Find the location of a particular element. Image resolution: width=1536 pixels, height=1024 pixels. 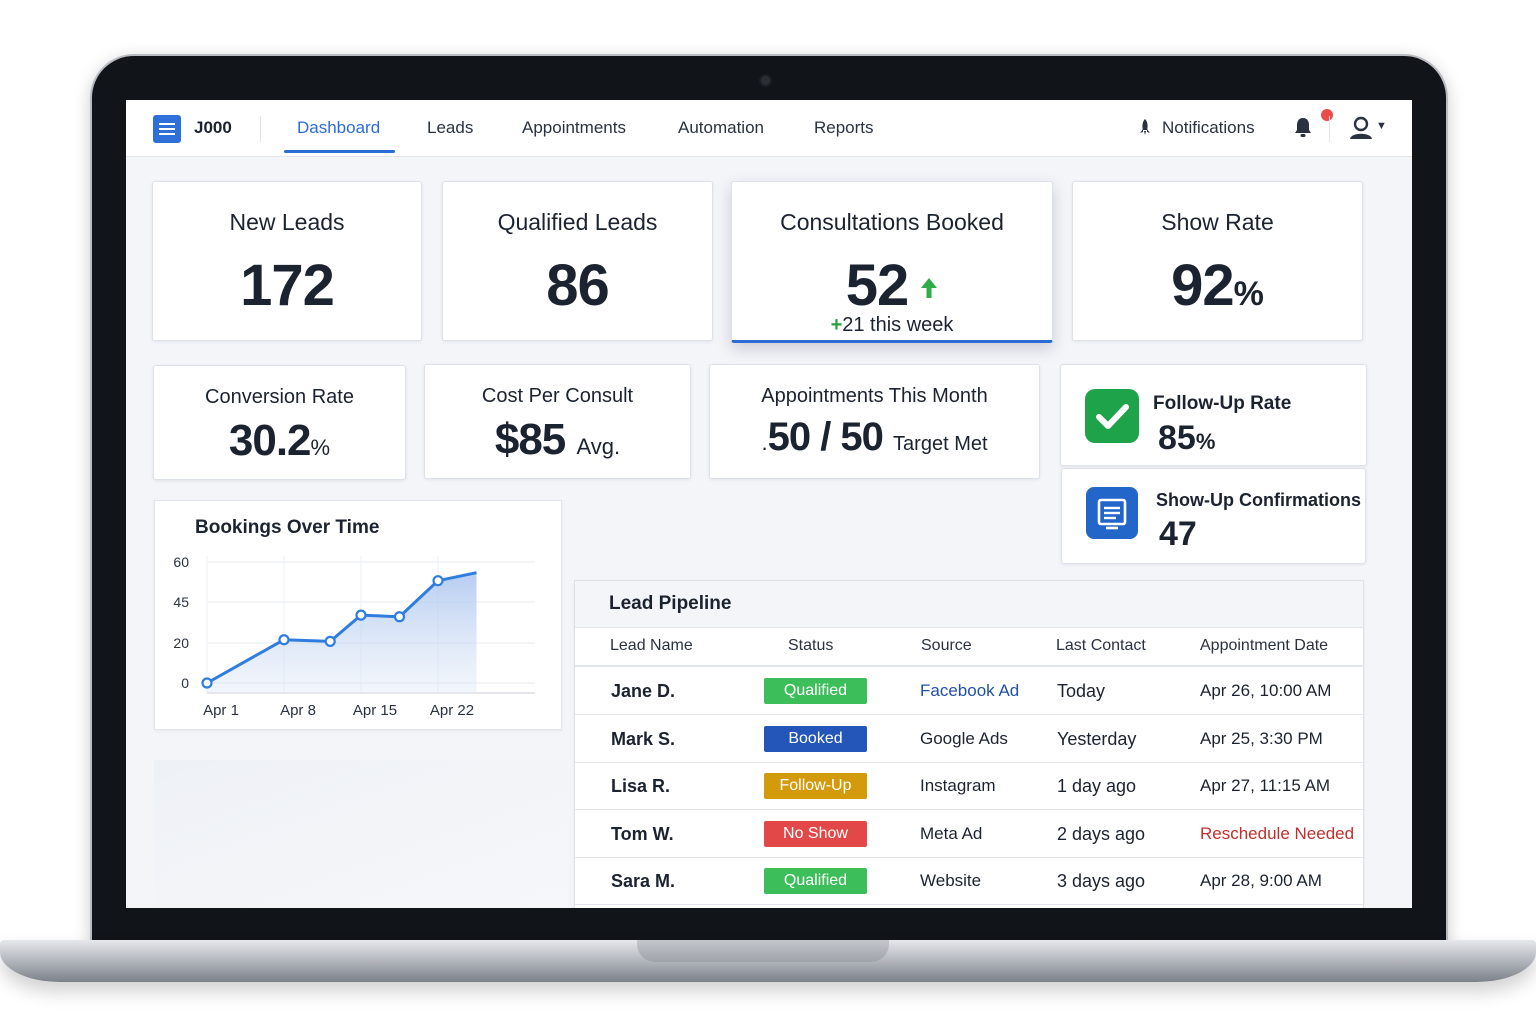

x-tick-label: Apr 22 is located at coordinates (452, 710).